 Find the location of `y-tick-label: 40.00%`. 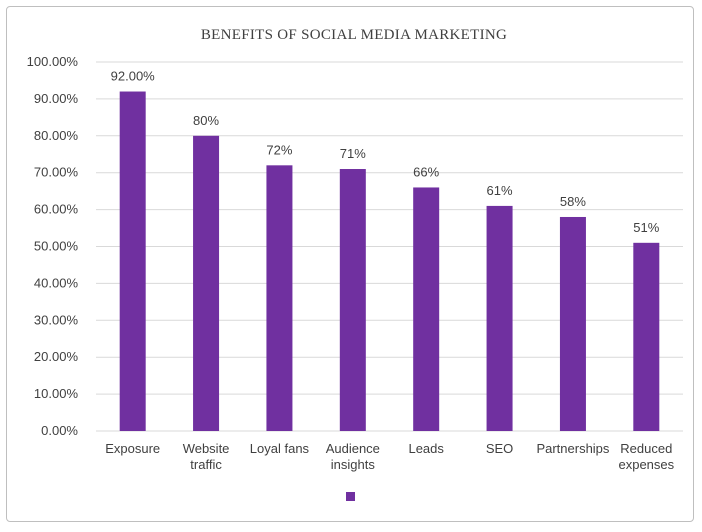

y-tick-label: 40.00% is located at coordinates (56, 282).